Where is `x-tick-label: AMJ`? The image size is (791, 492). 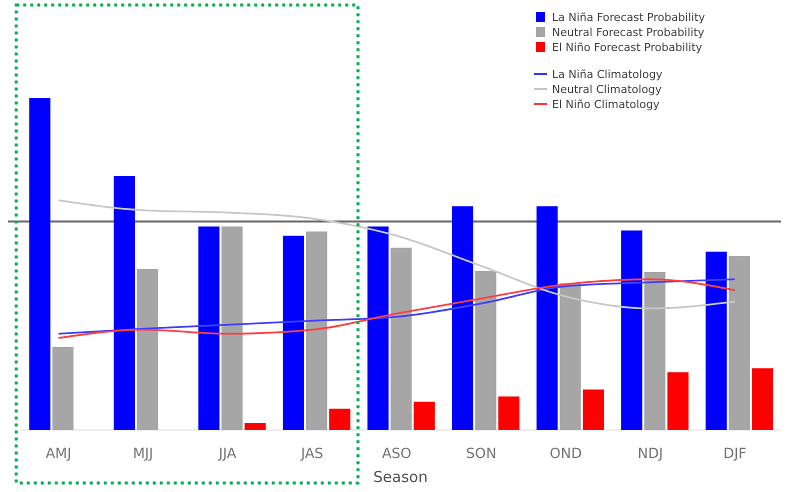
x-tick-label: AMJ is located at coordinates (59, 454).